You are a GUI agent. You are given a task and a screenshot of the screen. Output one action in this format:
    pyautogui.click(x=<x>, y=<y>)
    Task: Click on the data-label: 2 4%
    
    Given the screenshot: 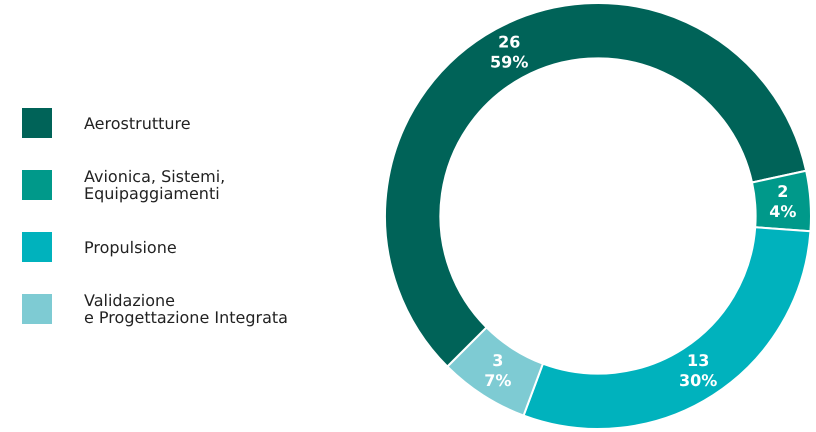 What is the action you would take?
    pyautogui.click(x=782, y=201)
    